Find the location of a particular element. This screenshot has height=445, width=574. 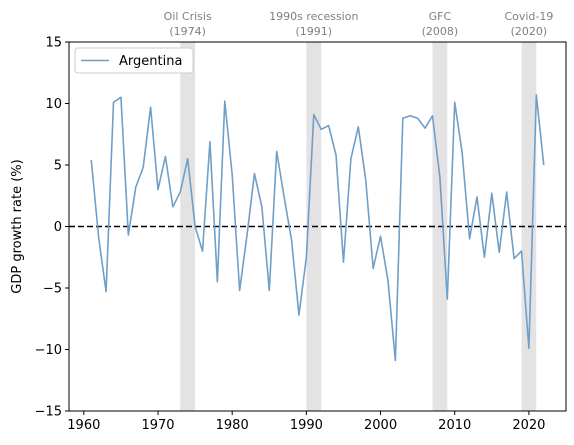

y-tick-label: −10 is located at coordinates (48, 350).